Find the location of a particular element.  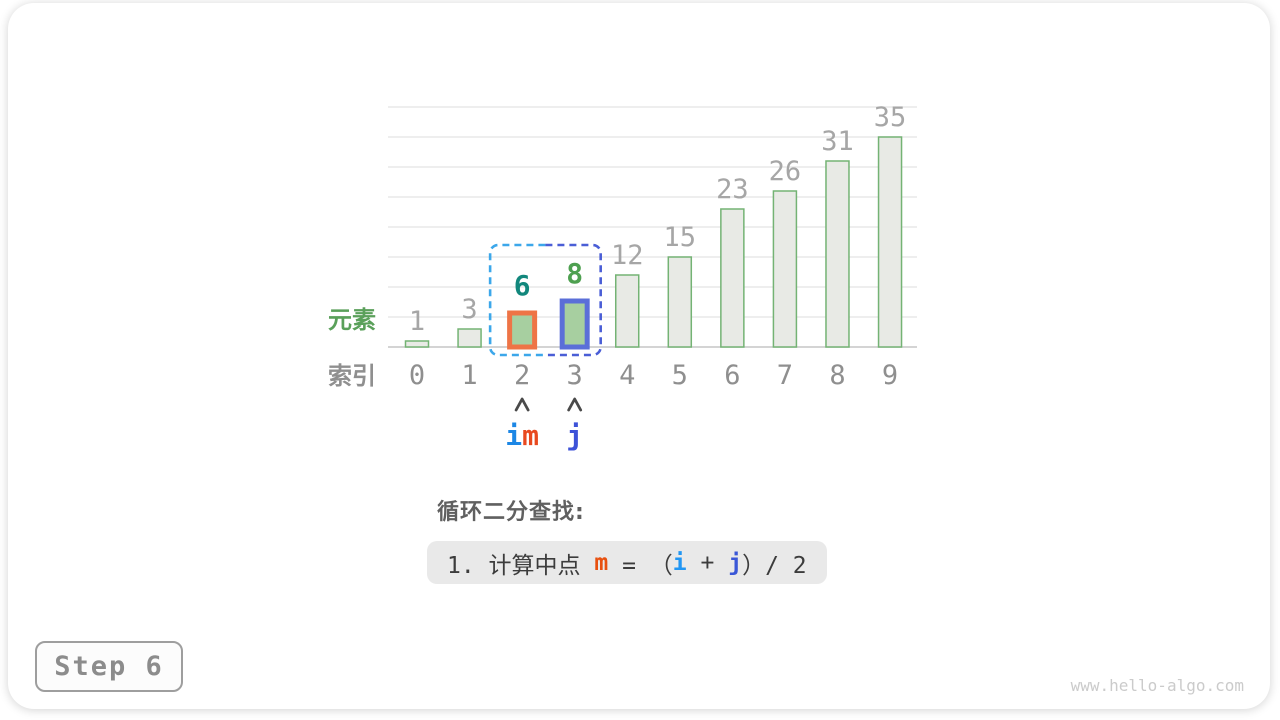

formula-segment: i is located at coordinates (679, 562).